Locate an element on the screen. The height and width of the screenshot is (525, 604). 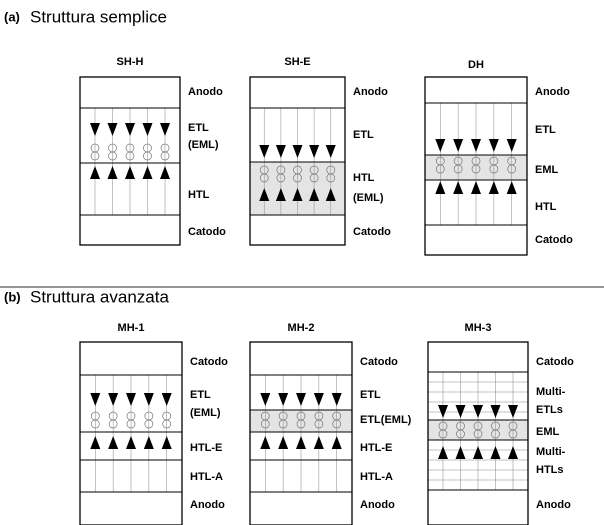
panel-title: DH is located at coordinates (476, 65).